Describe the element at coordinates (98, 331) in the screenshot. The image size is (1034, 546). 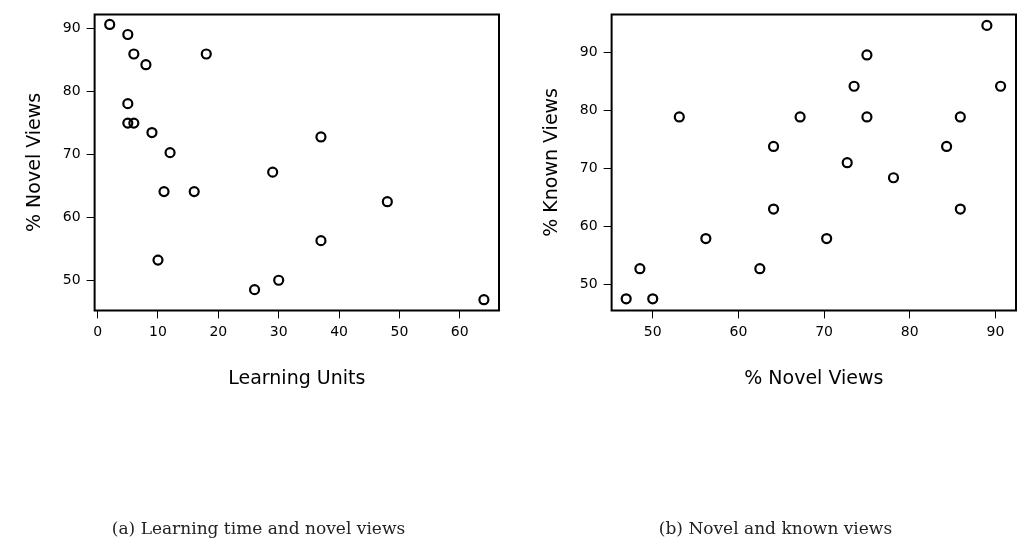
I see `x-tick-label: 0` at that location.